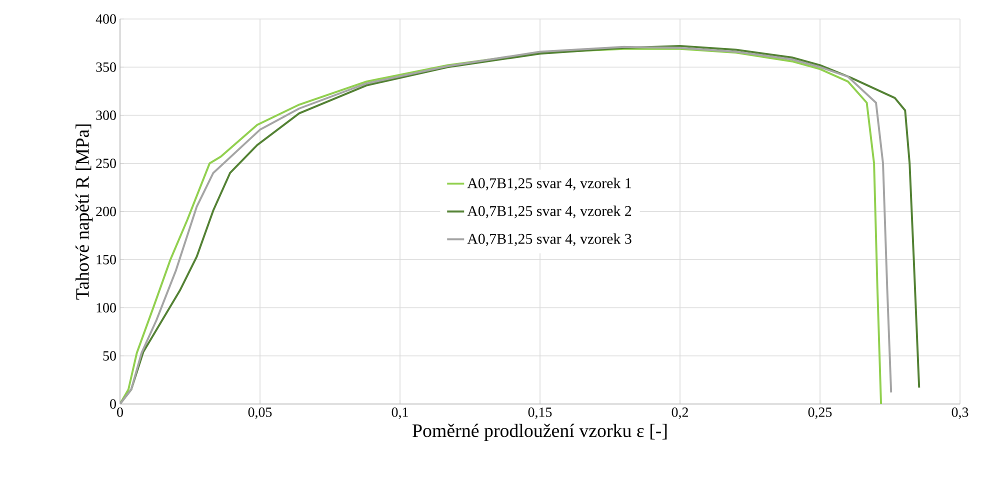 This screenshot has width=981, height=486. I want to click on x-tick-label: 0,15, so click(540, 413).